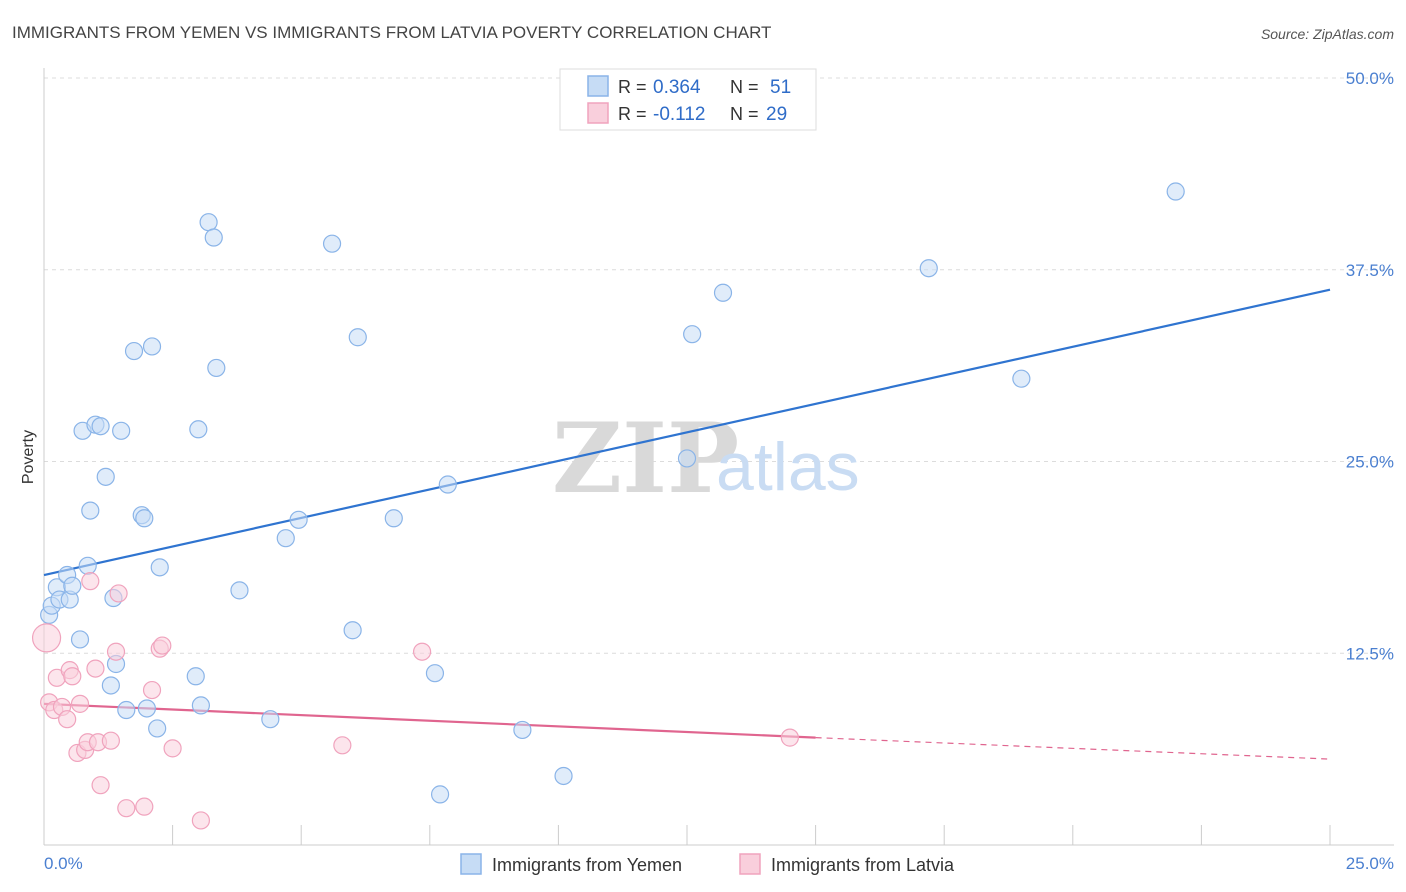  Describe the element at coordinates (1370, 863) in the screenshot. I see `x-tick-label-right: 25.0%` at that location.